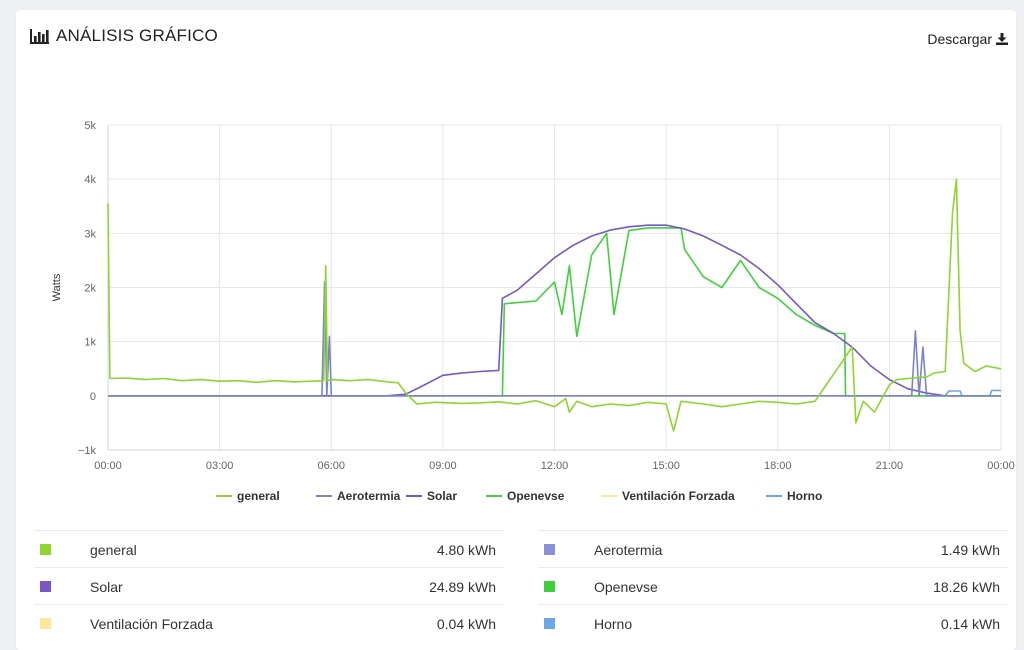  Describe the element at coordinates (970, 624) in the screenshot. I see `stat-value: 0.14 kWh` at that location.